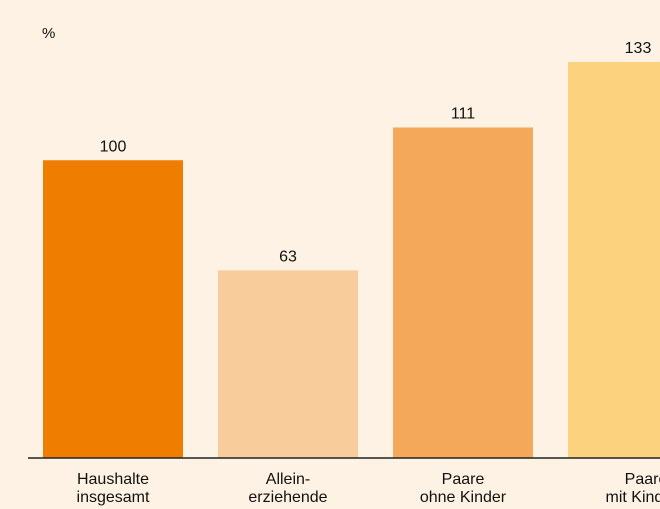  Describe the element at coordinates (463, 114) in the screenshot. I see `data-label-3: 111` at that location.